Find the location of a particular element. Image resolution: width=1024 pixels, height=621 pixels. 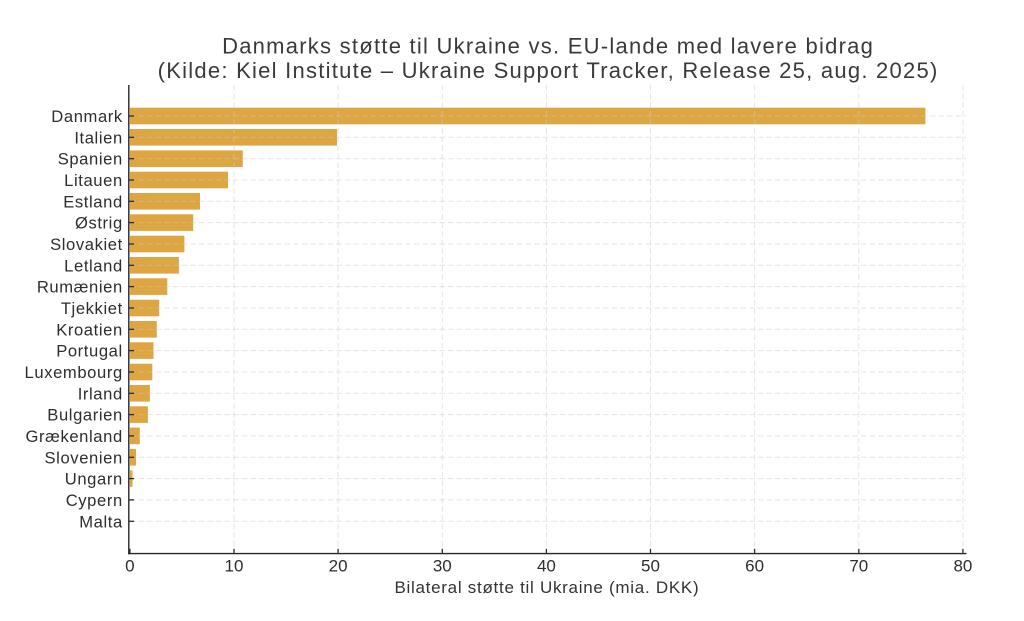

svg-text: 30 is located at coordinates (442, 566).